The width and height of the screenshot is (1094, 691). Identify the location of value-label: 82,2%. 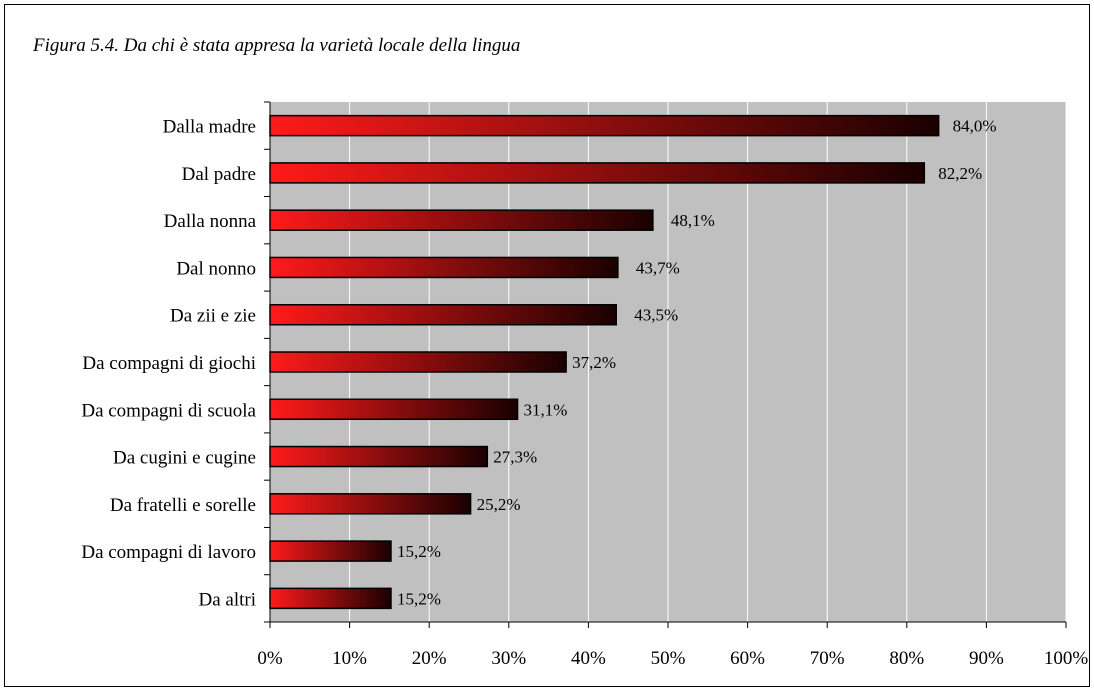
(960, 173).